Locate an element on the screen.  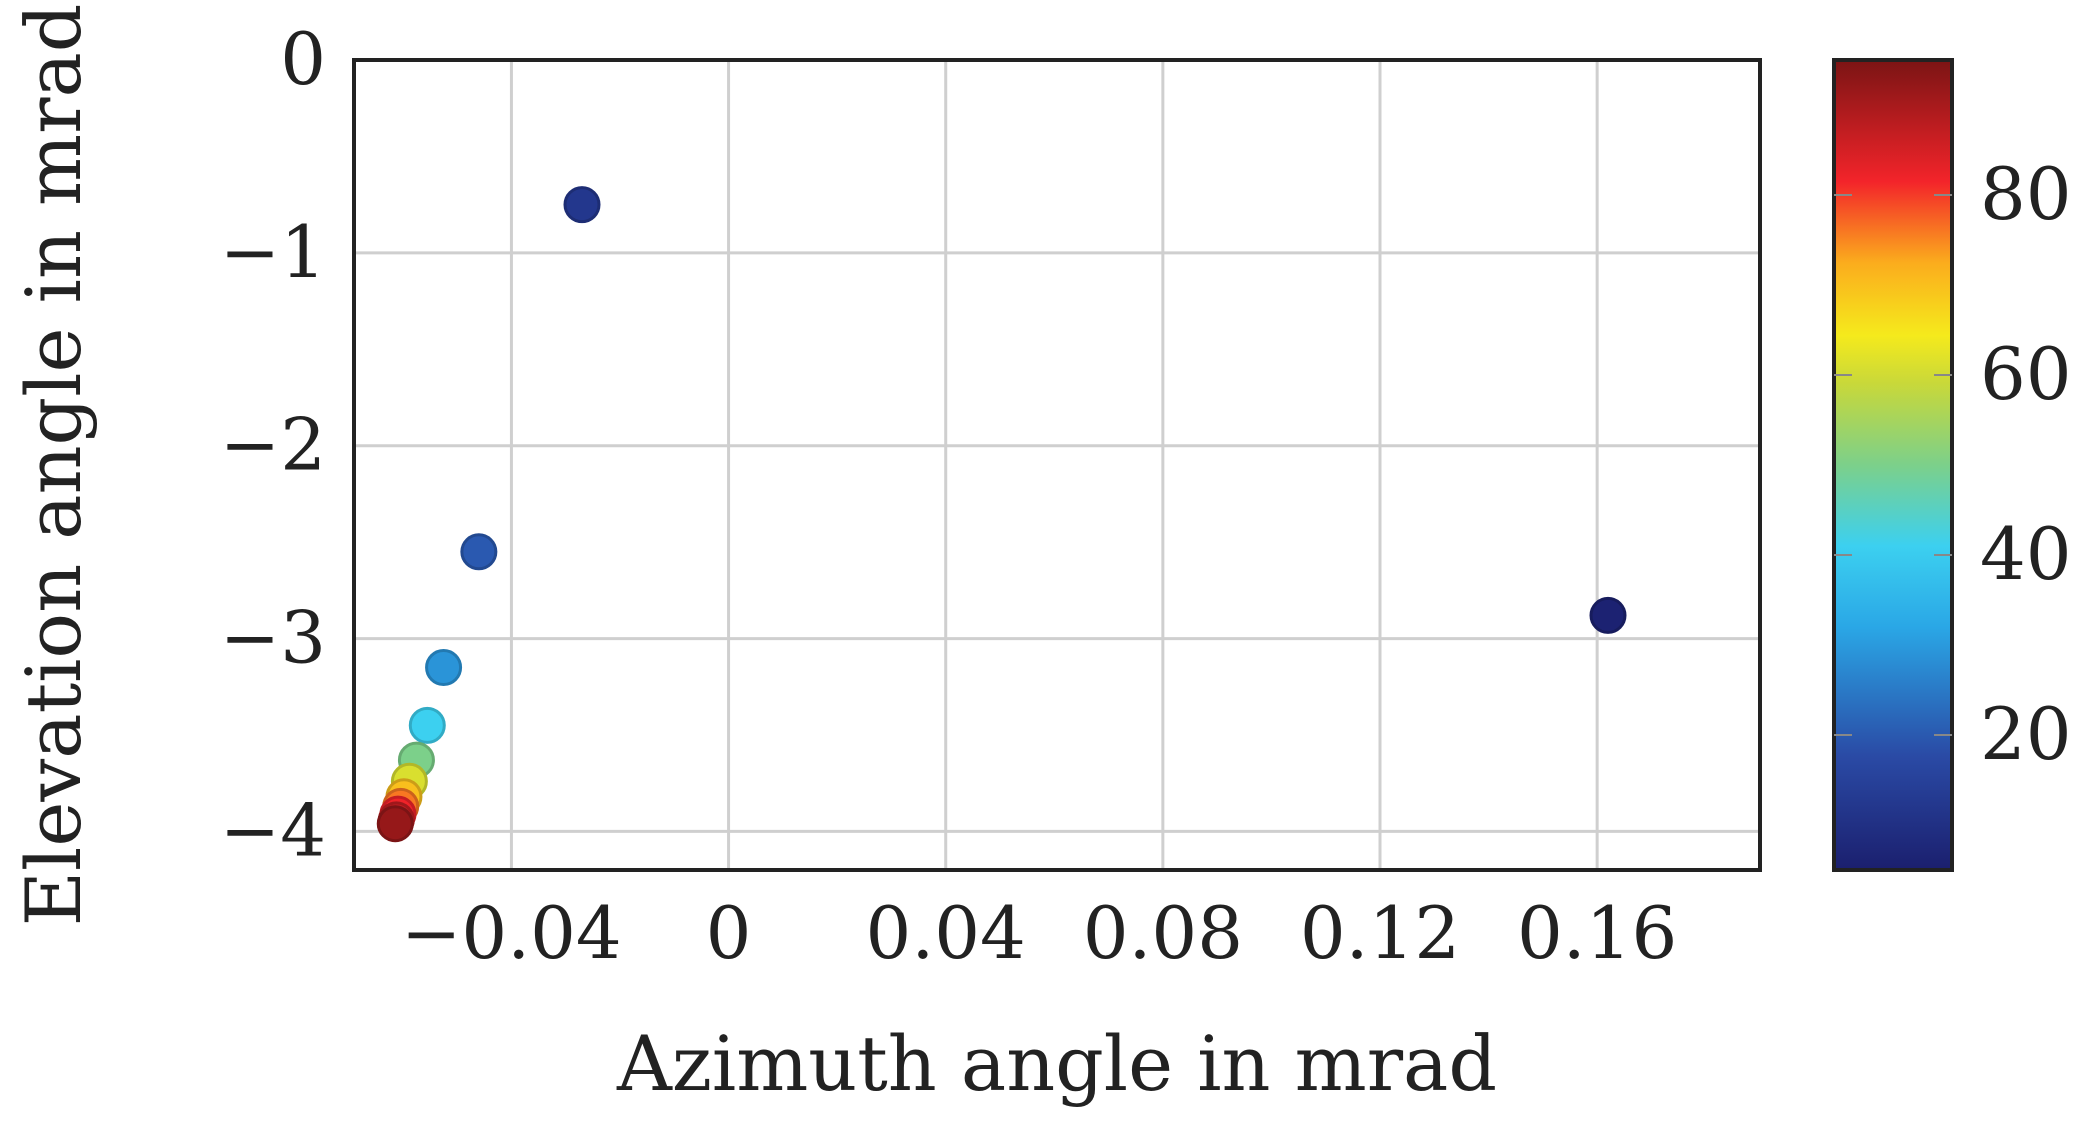
x-tick-label: 0.08 is located at coordinates (1163, 933).